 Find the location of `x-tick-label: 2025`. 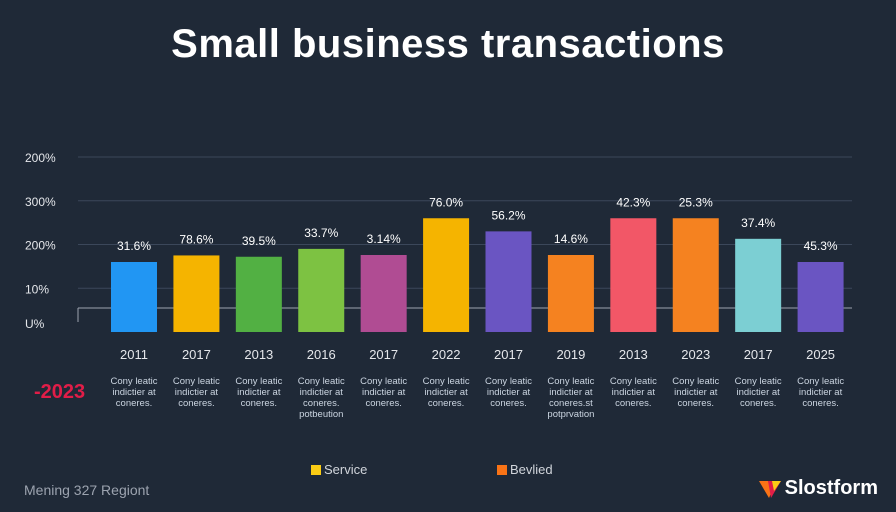

x-tick-label: 2025 is located at coordinates (820, 354).